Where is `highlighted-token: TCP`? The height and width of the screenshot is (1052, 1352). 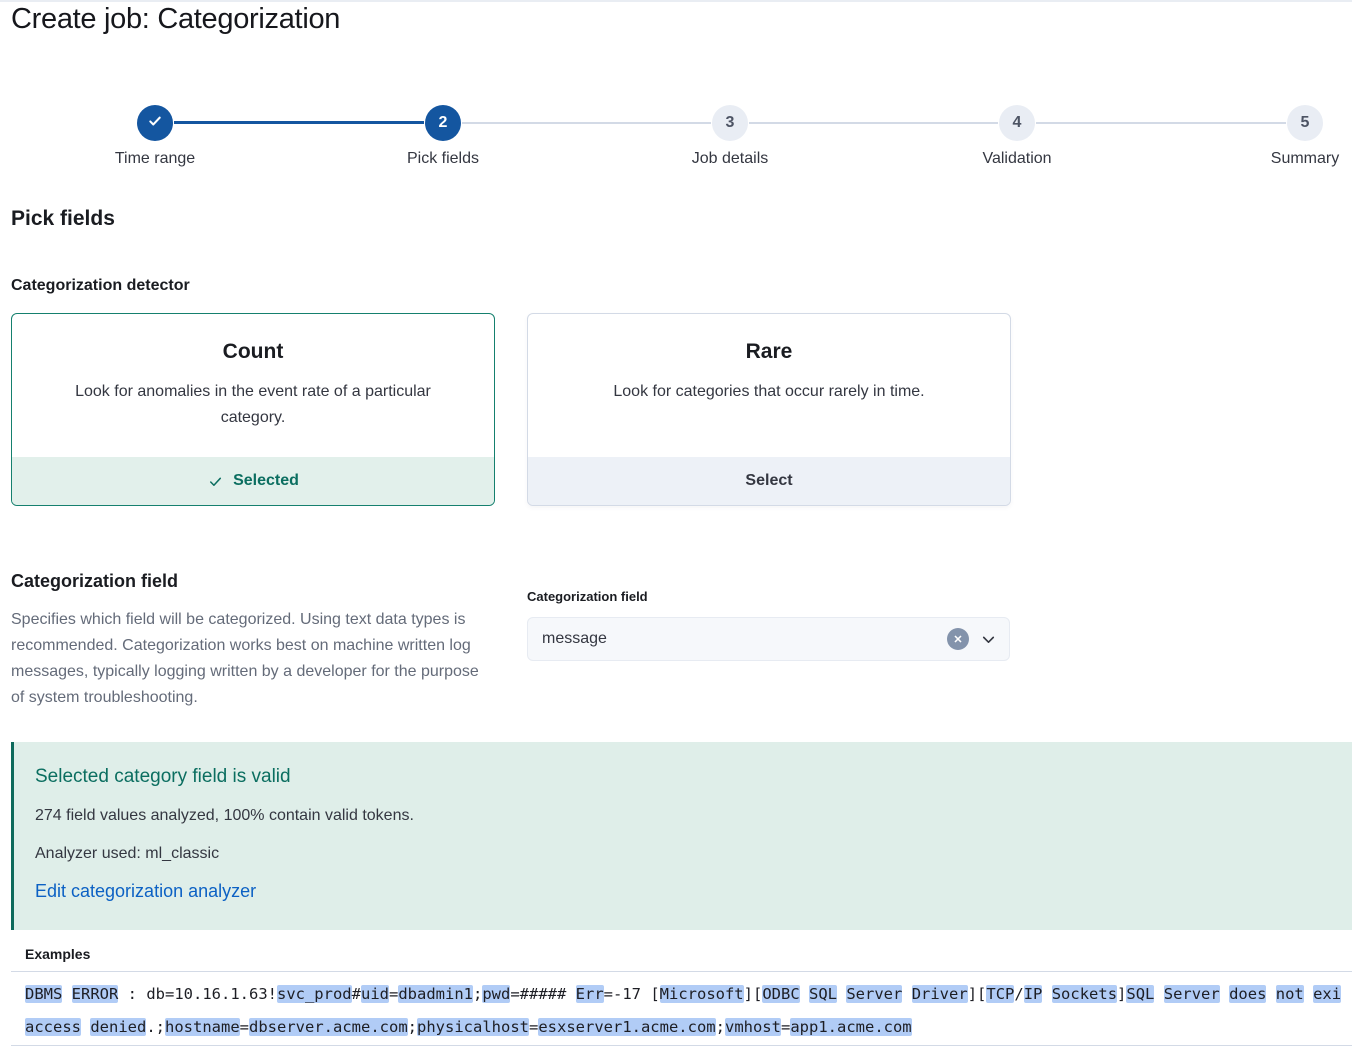 highlighted-token: TCP is located at coordinates (1000, 994).